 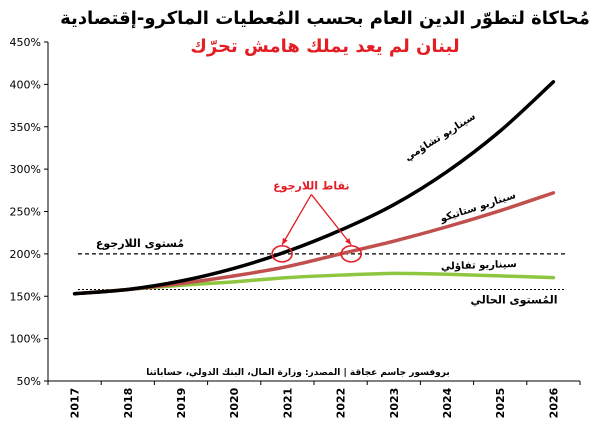 I want to click on x-tick-label: 2018, so click(x=128, y=403).